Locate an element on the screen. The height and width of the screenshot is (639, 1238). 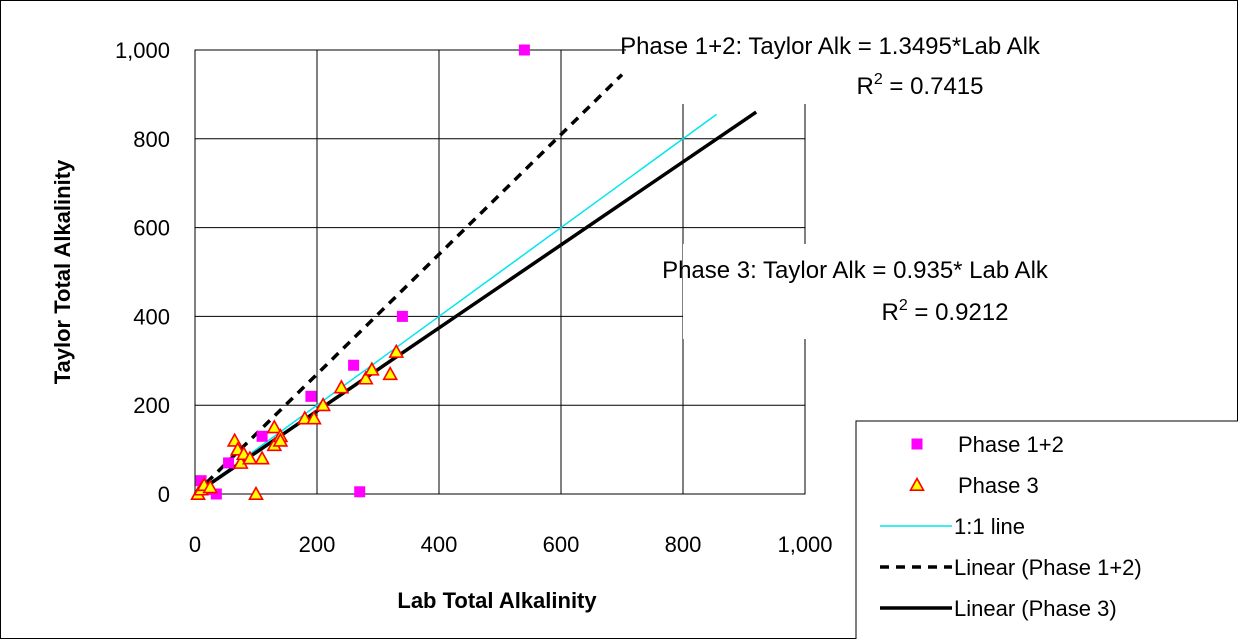
phase12-r-squared: R2 = 0.7415 is located at coordinates (919, 85).